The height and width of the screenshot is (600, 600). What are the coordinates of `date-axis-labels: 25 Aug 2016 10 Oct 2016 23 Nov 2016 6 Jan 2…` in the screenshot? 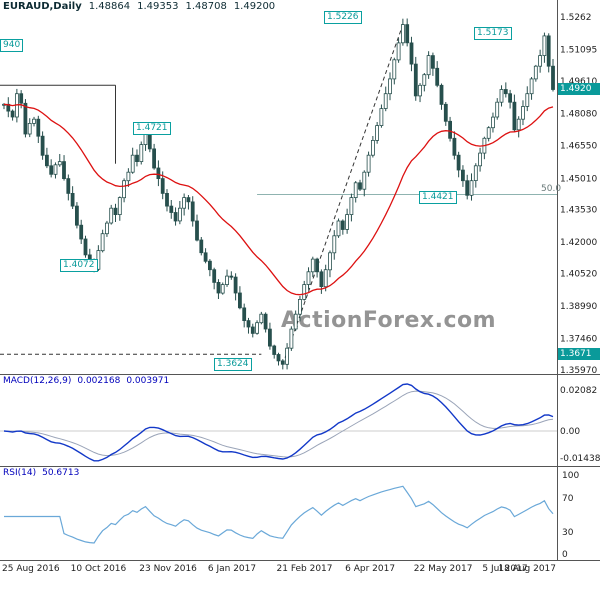 It's located at (279, 569).